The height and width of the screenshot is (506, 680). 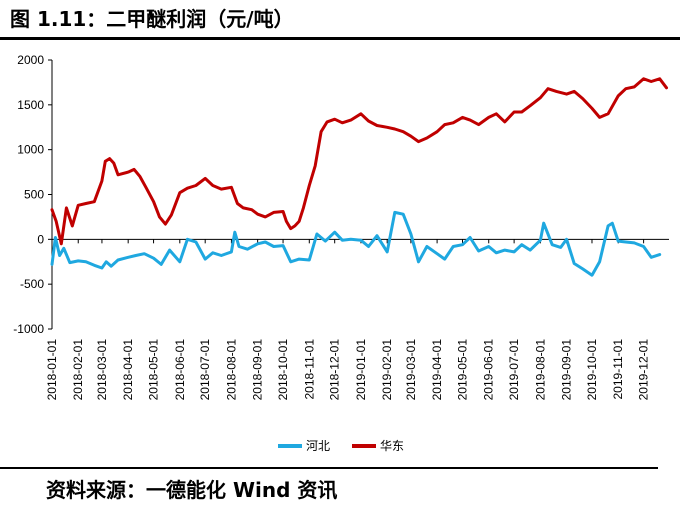 I want to click on figure-title: 图 1.11：二甲醚利润（元/吨）, so click(x=152, y=19).